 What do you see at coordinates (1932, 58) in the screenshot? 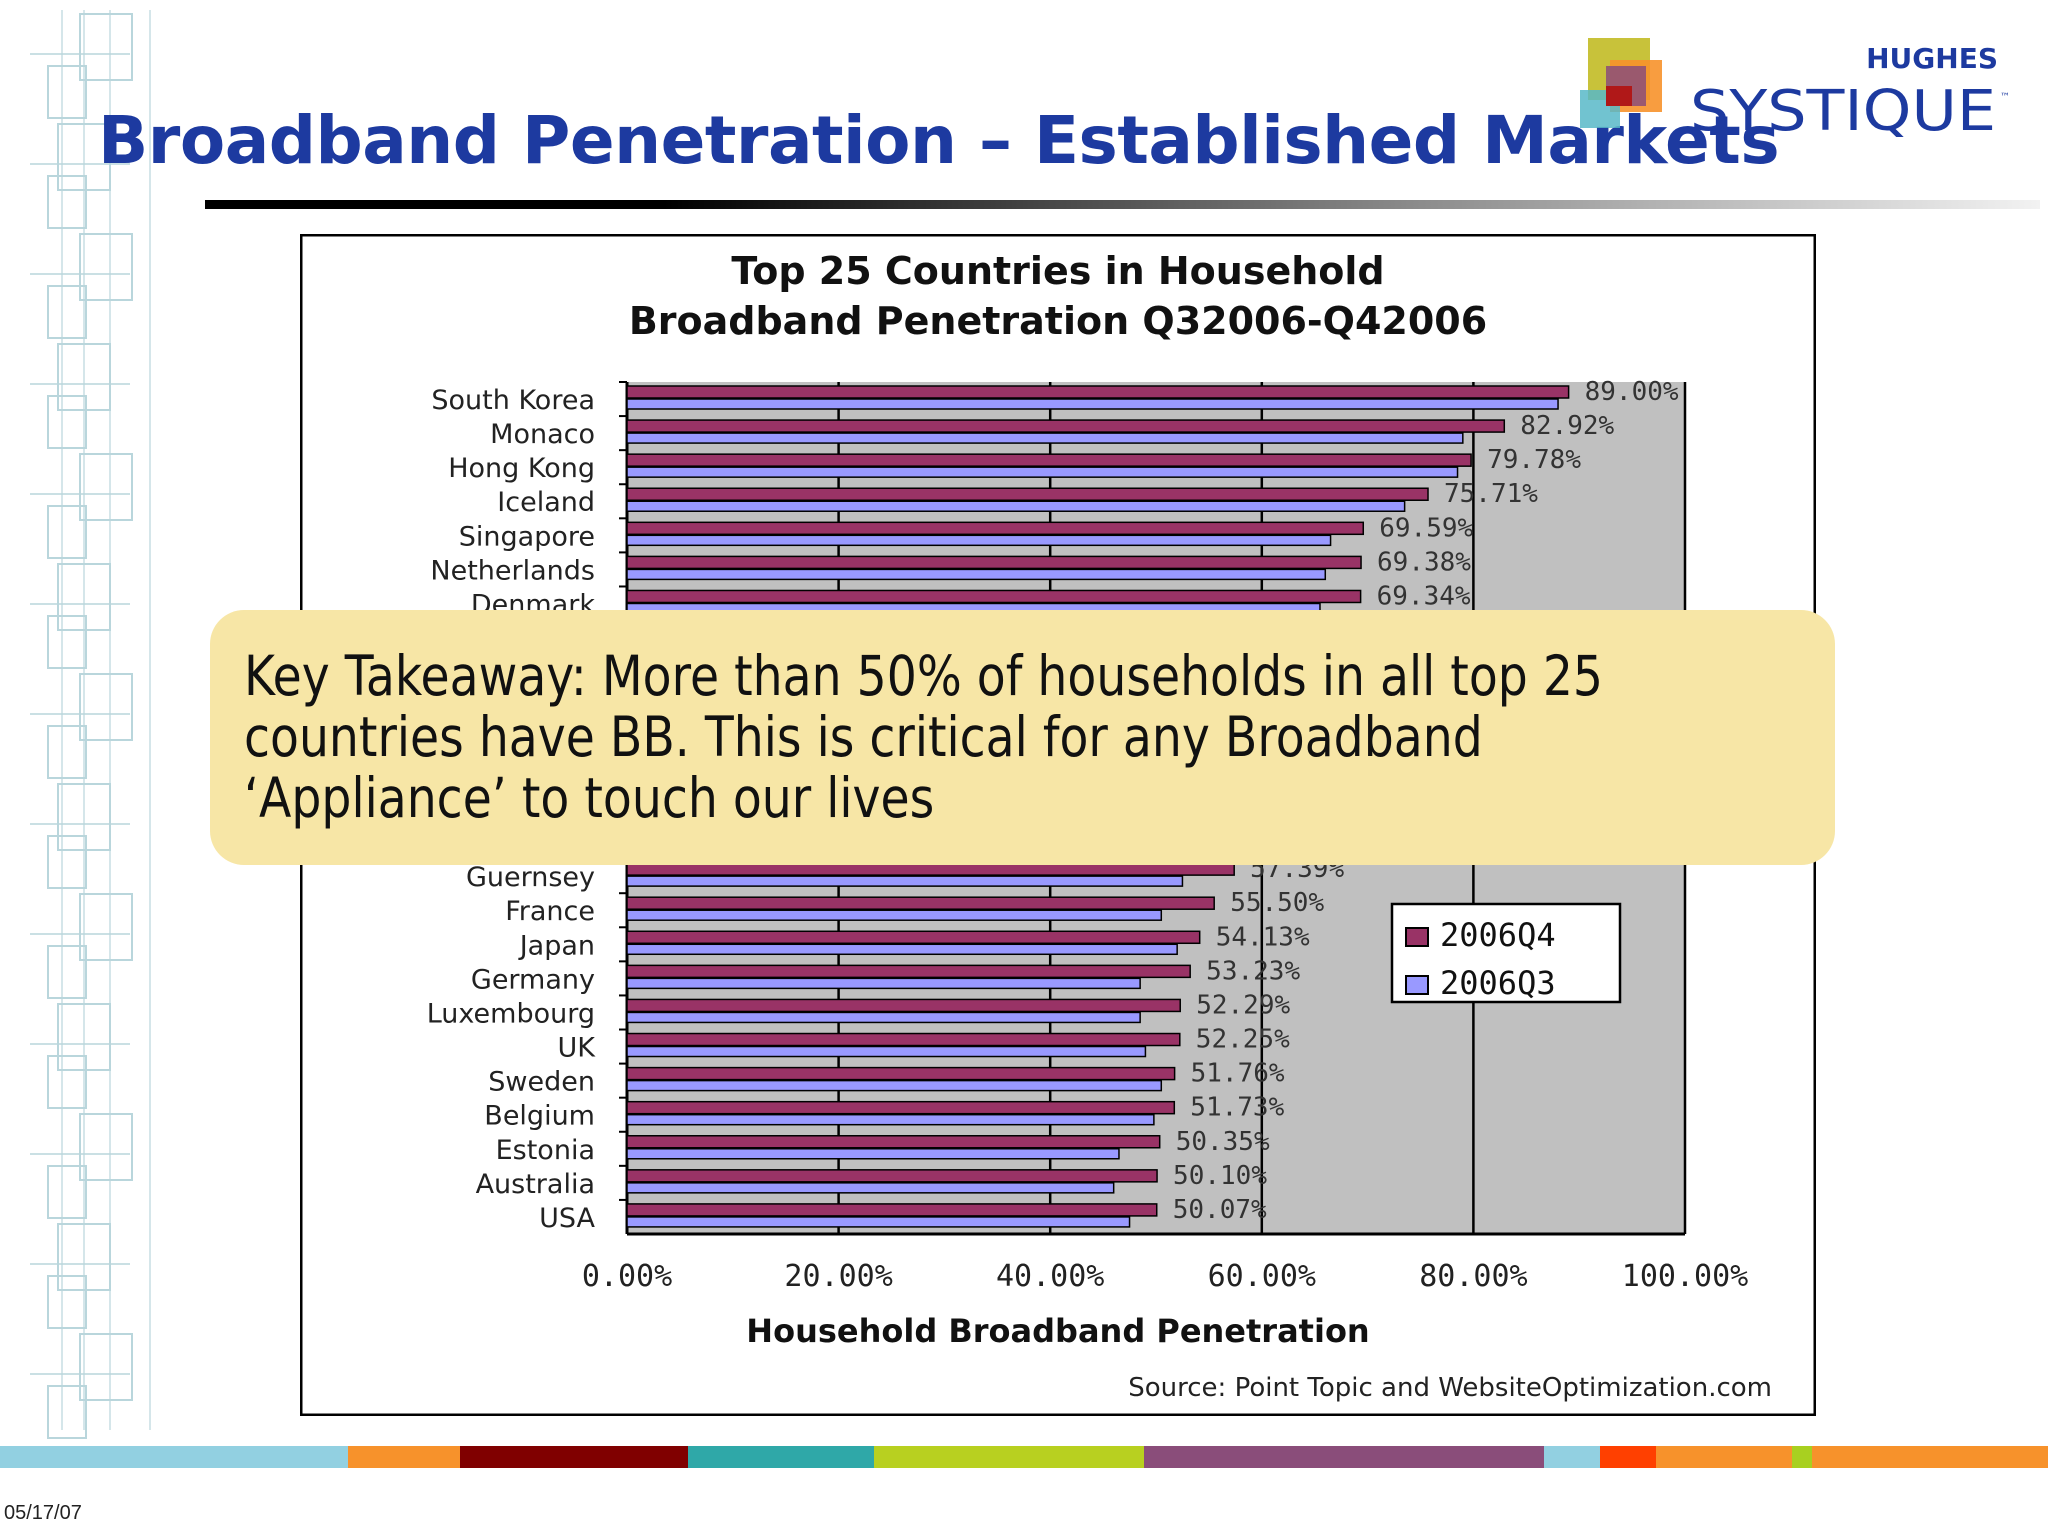
I see `logo-top-text: HUGHES` at bounding box center [1932, 58].